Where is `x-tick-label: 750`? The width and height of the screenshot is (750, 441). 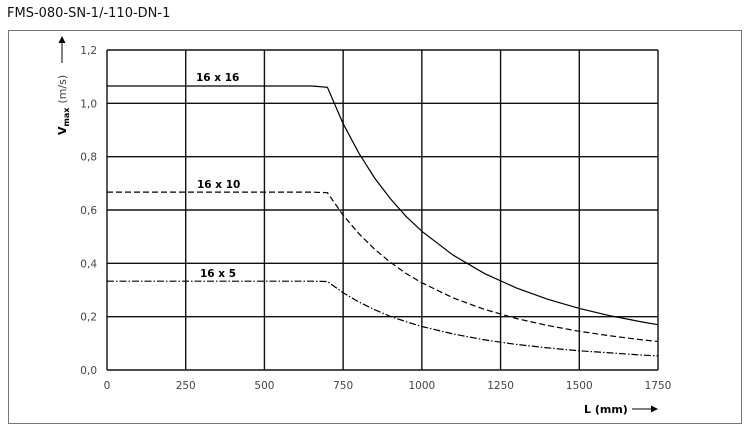 x-tick-label: 750 is located at coordinates (343, 386).